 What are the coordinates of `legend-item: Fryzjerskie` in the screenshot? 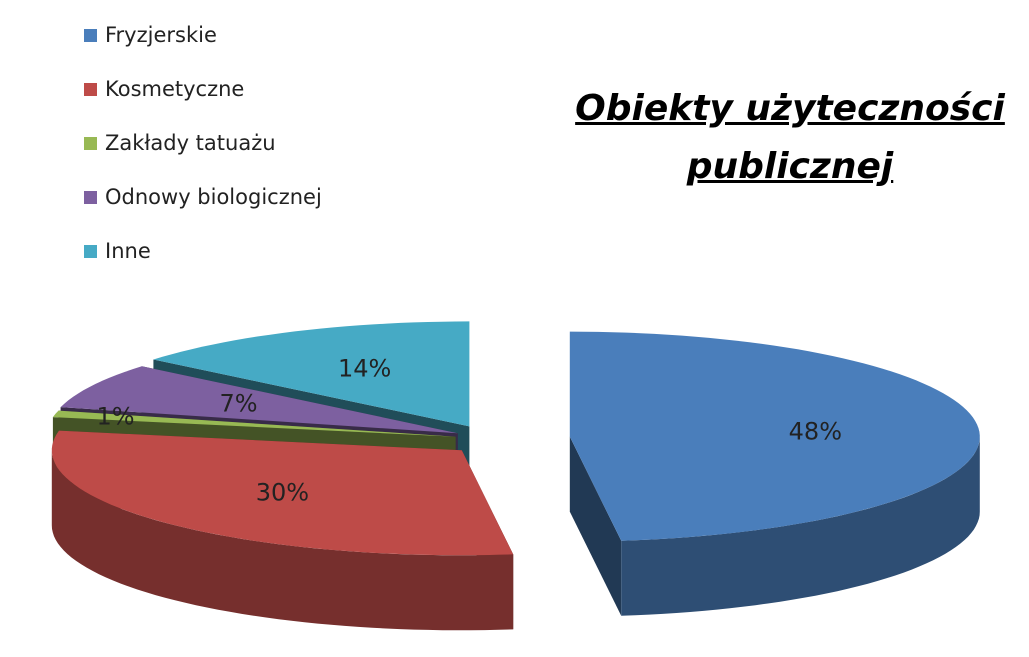 It's located at (203, 35).